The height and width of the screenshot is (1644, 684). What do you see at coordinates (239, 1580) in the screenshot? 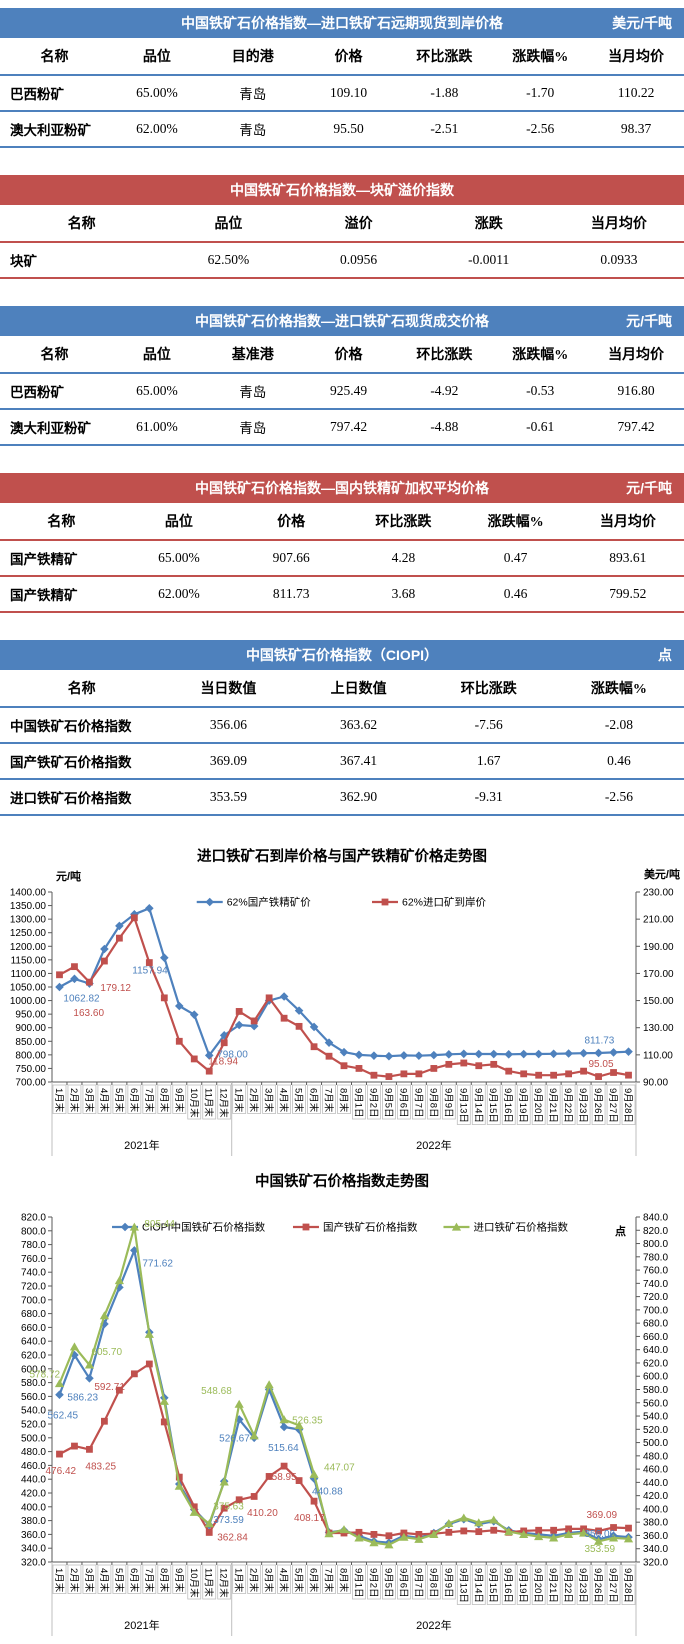
I see `category-label-text: 1月末` at bounding box center [239, 1580].